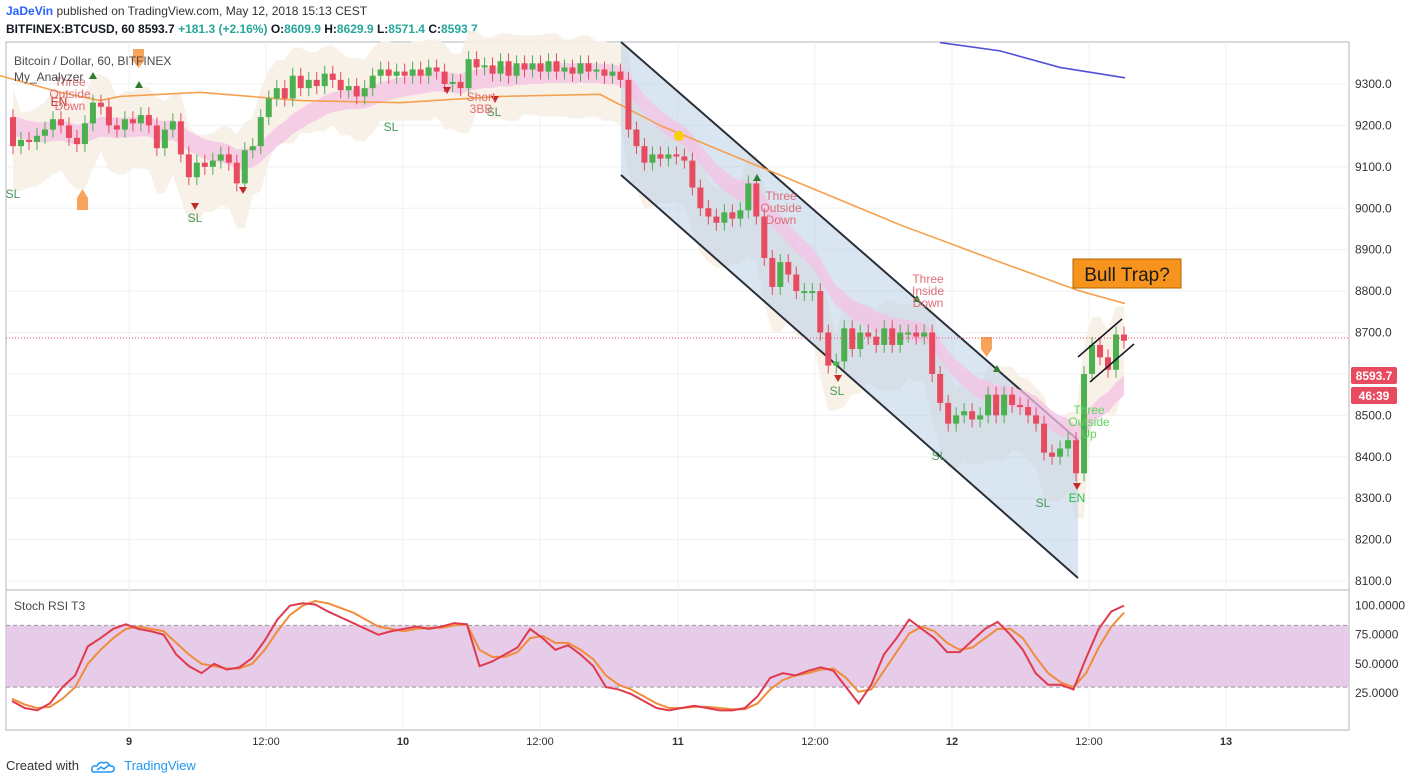 This screenshot has width=1410, height=784. Describe the element at coordinates (59, 102) in the screenshot. I see `en-label: EN` at that location.